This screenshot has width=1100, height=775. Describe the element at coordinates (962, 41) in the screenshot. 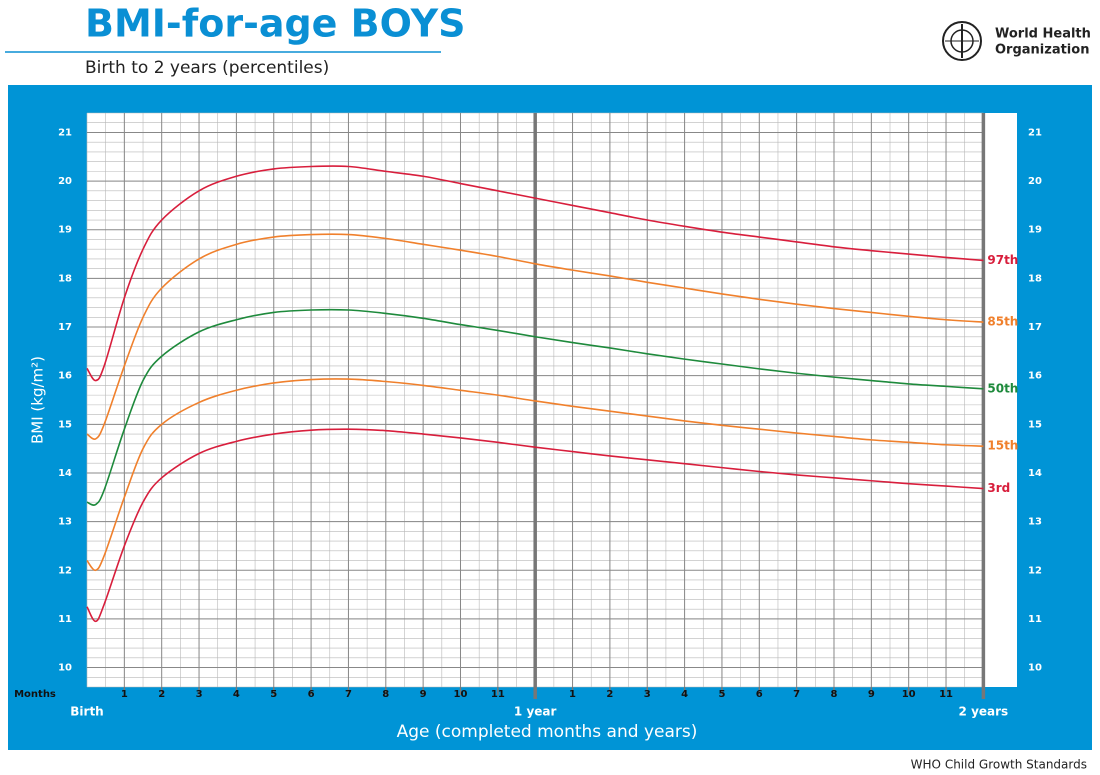

I see `who-logo` at that location.